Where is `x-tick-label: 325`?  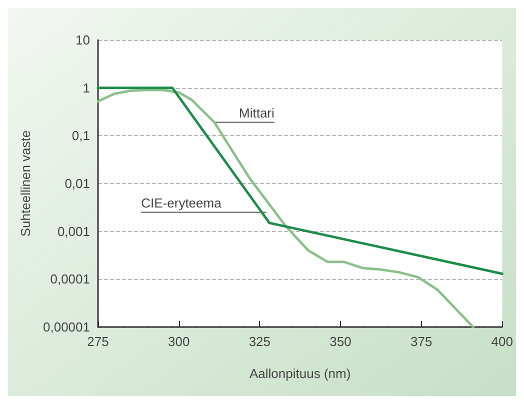 x-tick-label: 325 is located at coordinates (259, 341).